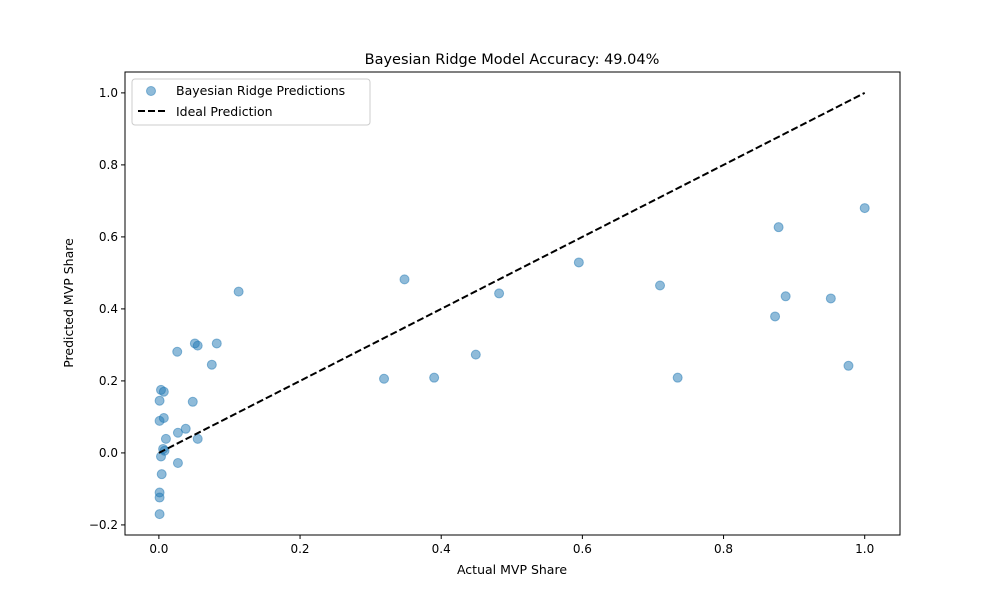 The width and height of the screenshot is (1000, 600). What do you see at coordinates (151, 91) in the screenshot?
I see `legend-marker-predictions` at bounding box center [151, 91].